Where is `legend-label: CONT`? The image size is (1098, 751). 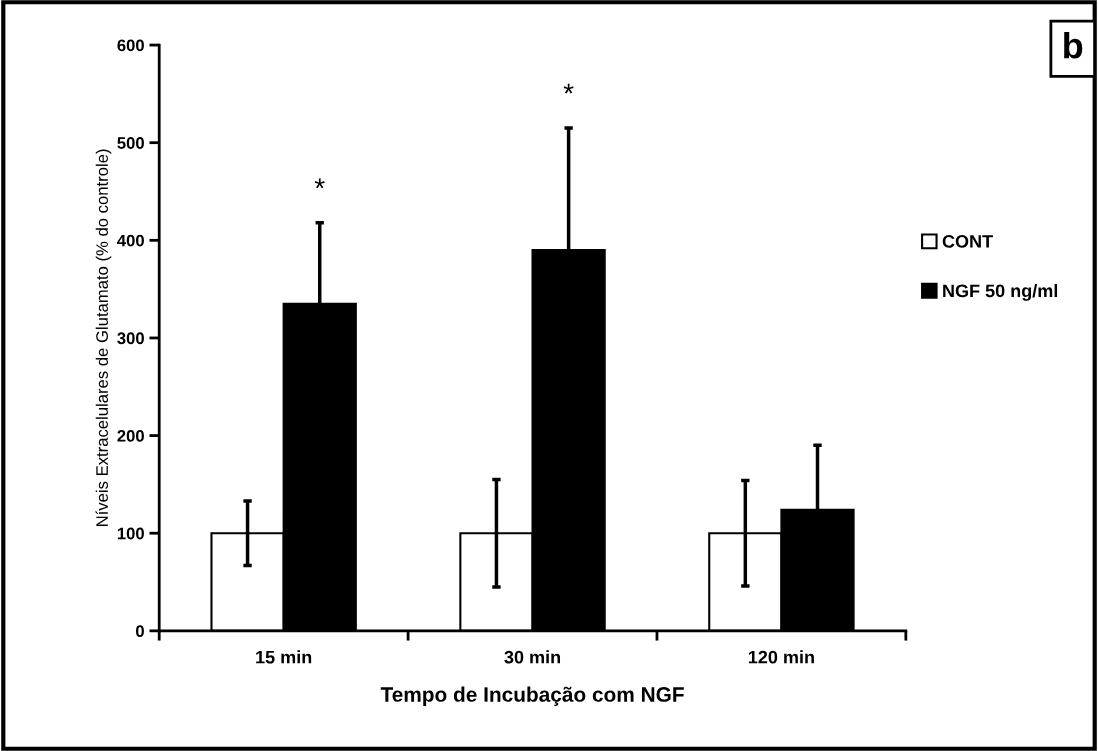
legend-label: CONT is located at coordinates (967, 241).